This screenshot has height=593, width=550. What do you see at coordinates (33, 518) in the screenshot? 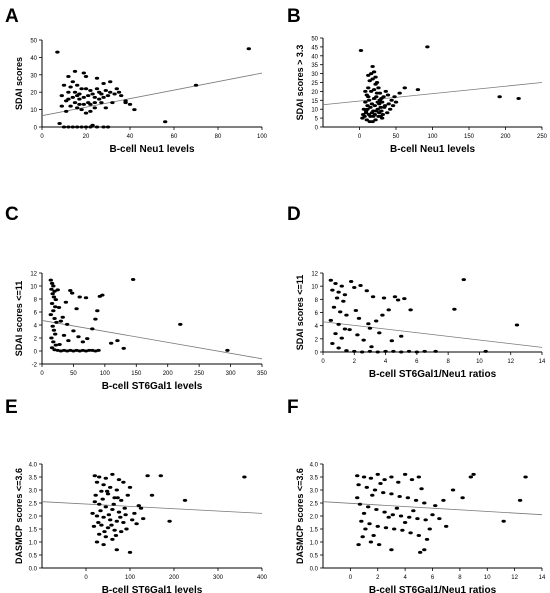
I see `y-tick-label: 2.0` at bounding box center [33, 518].